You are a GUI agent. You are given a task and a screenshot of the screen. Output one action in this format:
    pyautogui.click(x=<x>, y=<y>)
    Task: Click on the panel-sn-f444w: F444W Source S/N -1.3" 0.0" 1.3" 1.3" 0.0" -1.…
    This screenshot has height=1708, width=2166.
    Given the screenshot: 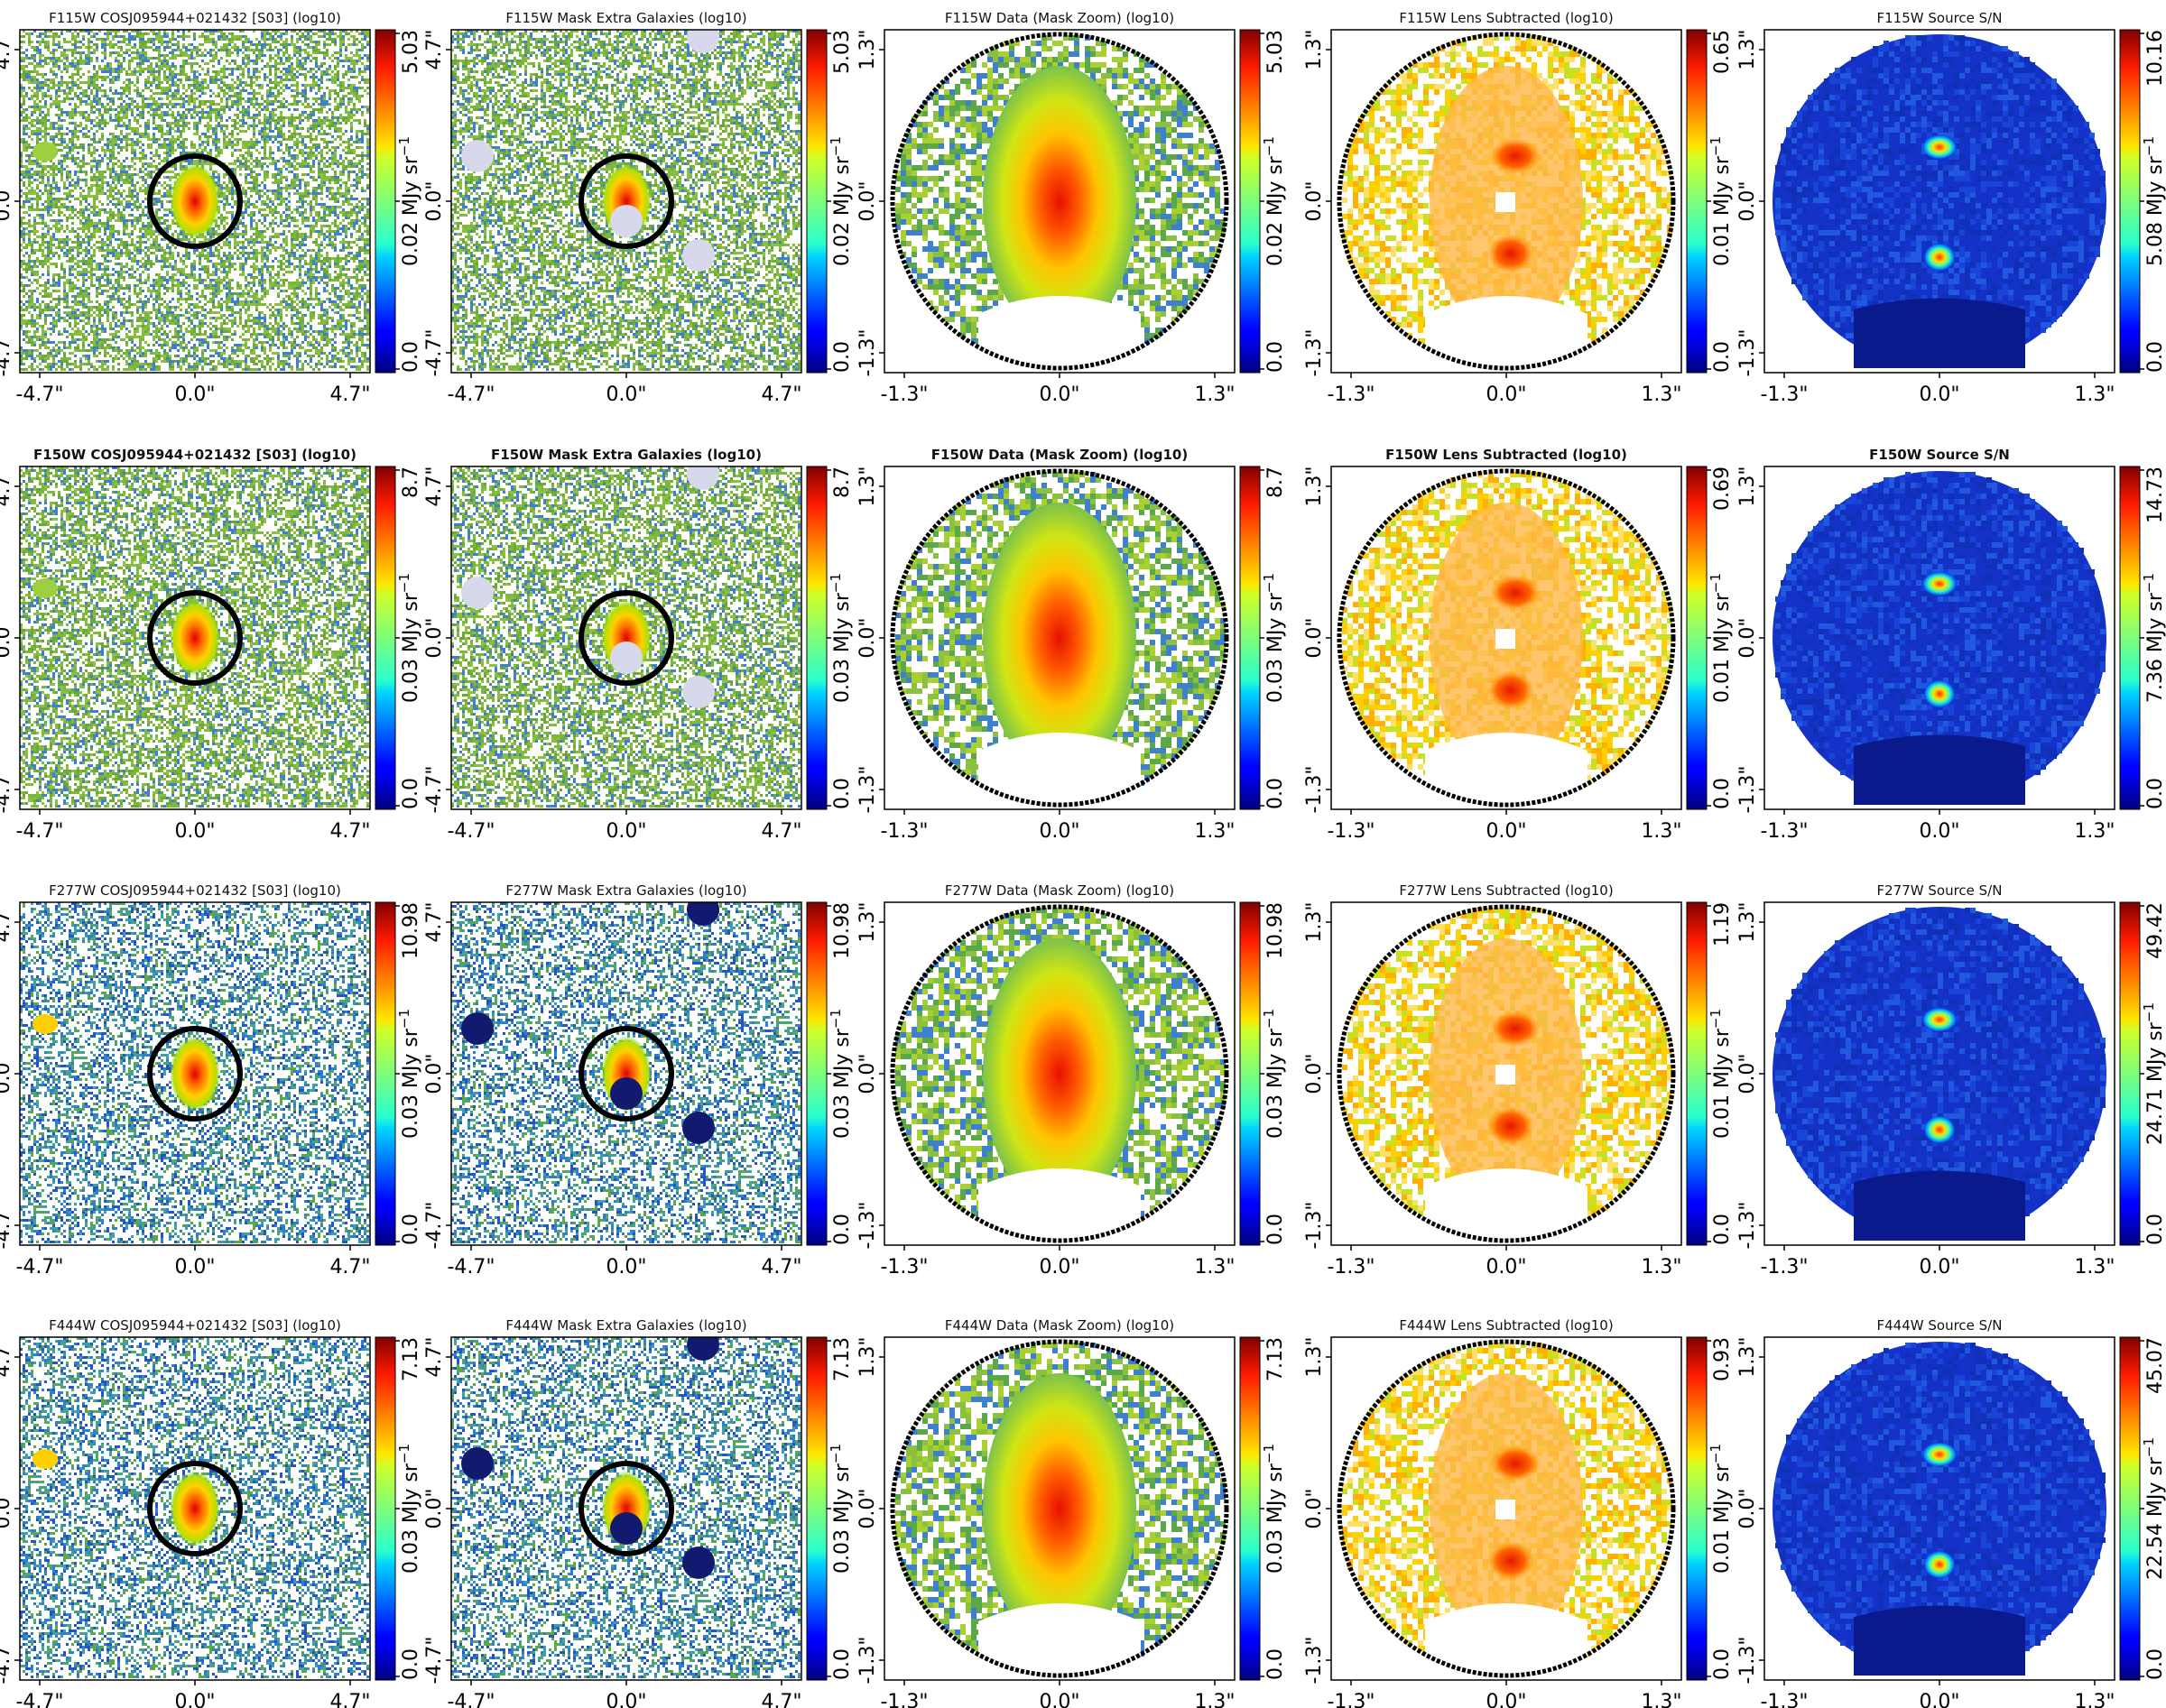 What is the action you would take?
    pyautogui.click(x=1951, y=1512)
    